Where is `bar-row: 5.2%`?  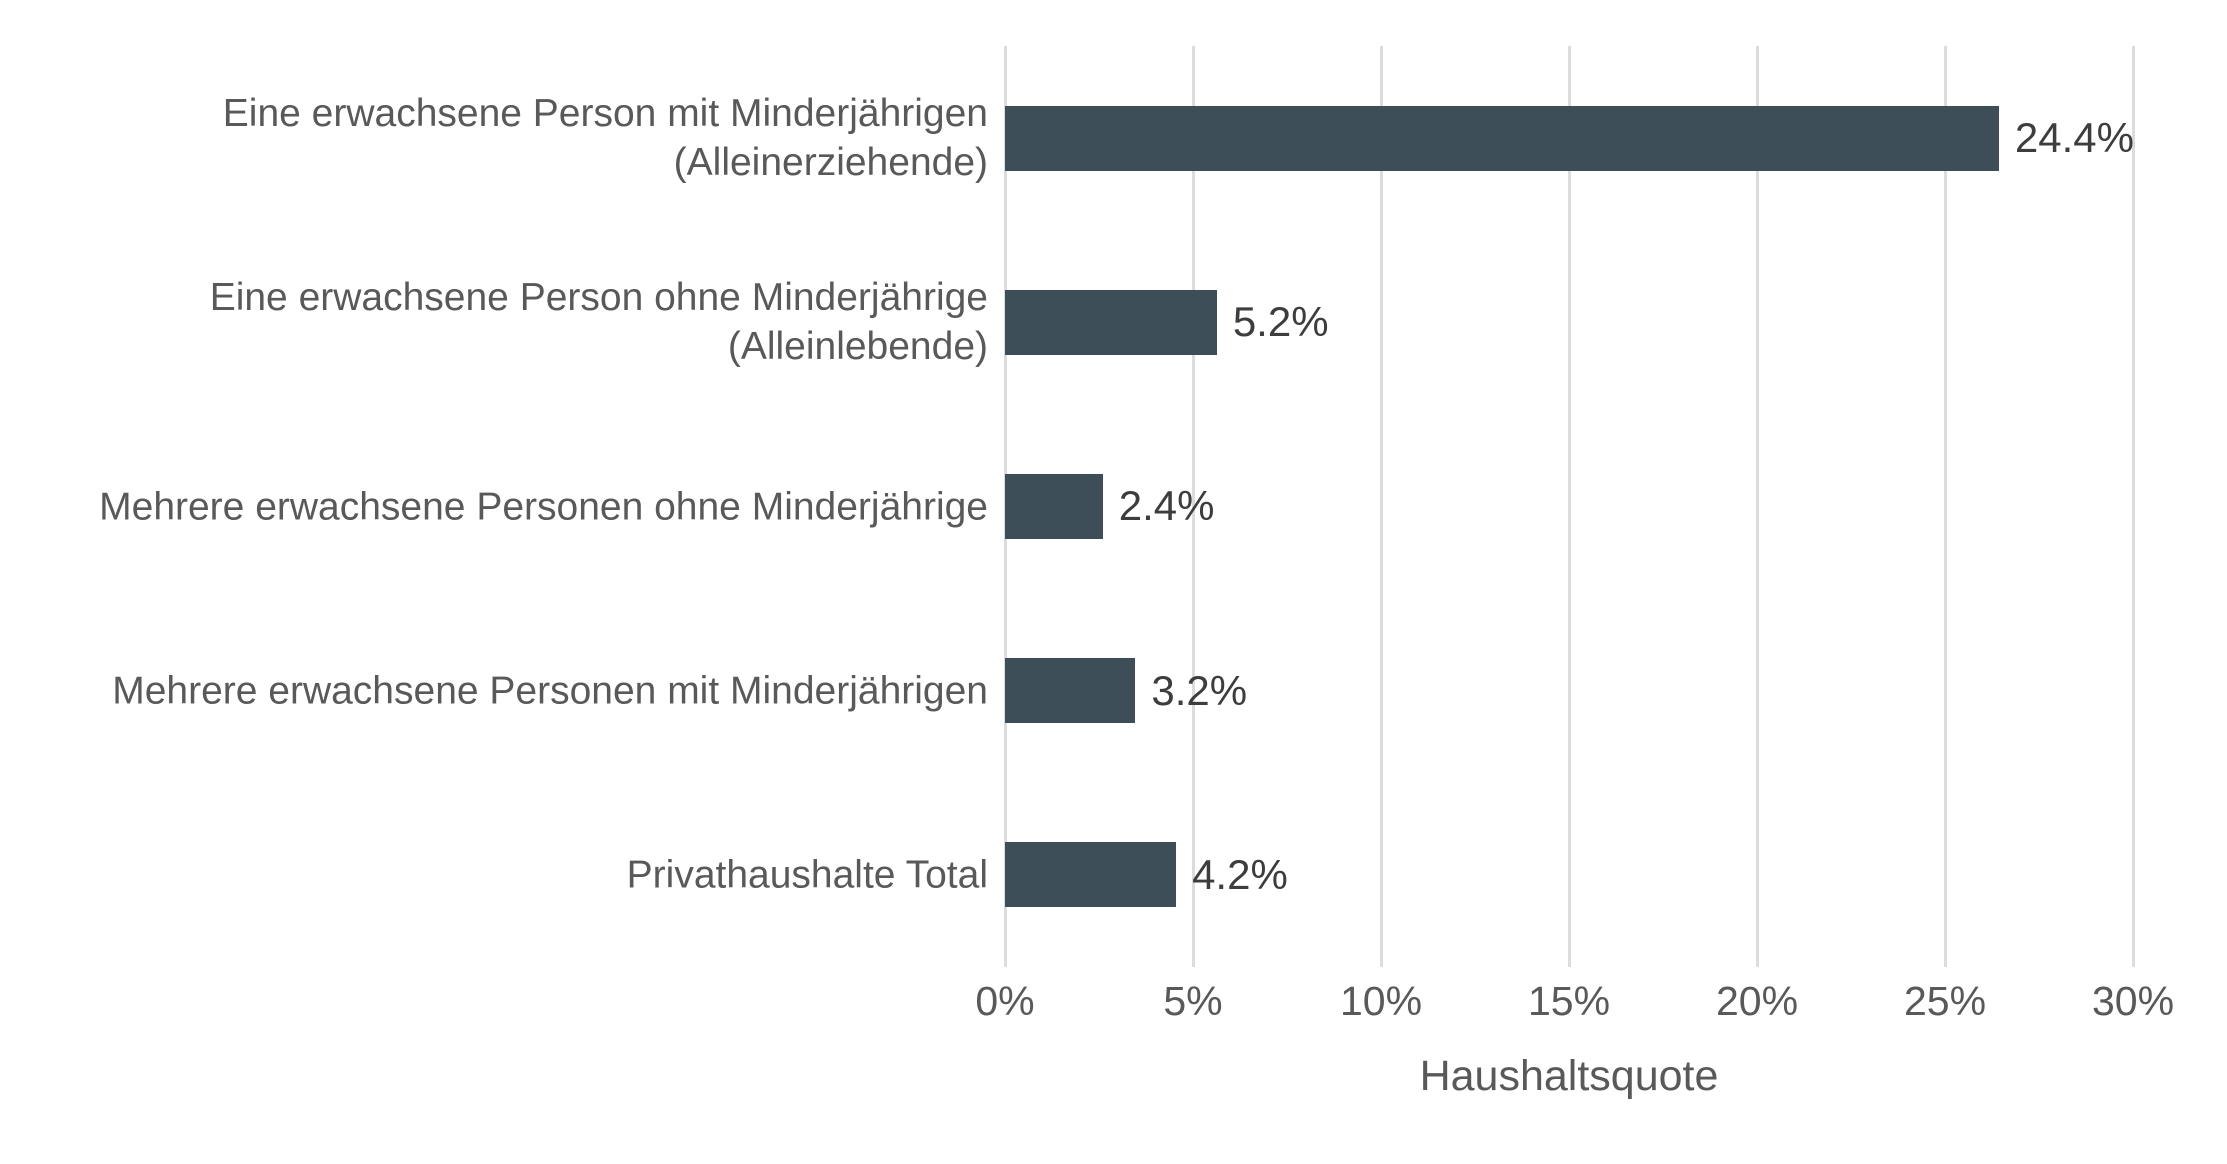 bar-row: 5.2% is located at coordinates (1616, 322).